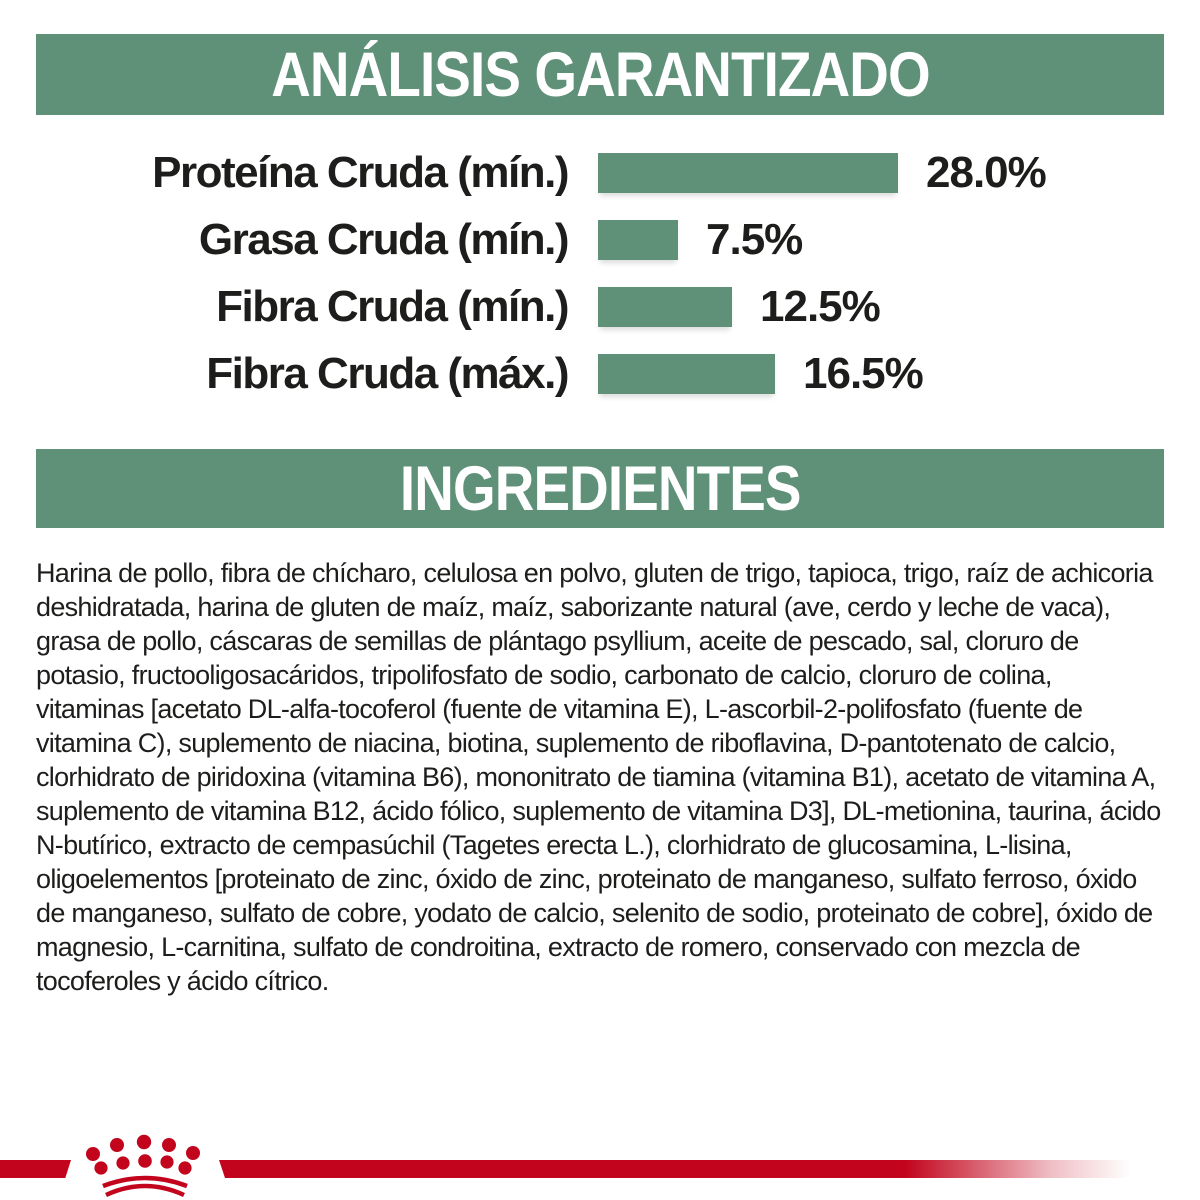 The height and width of the screenshot is (1200, 1200). Describe the element at coordinates (863, 373) in the screenshot. I see `chart-value-label: 16.5%` at that location.